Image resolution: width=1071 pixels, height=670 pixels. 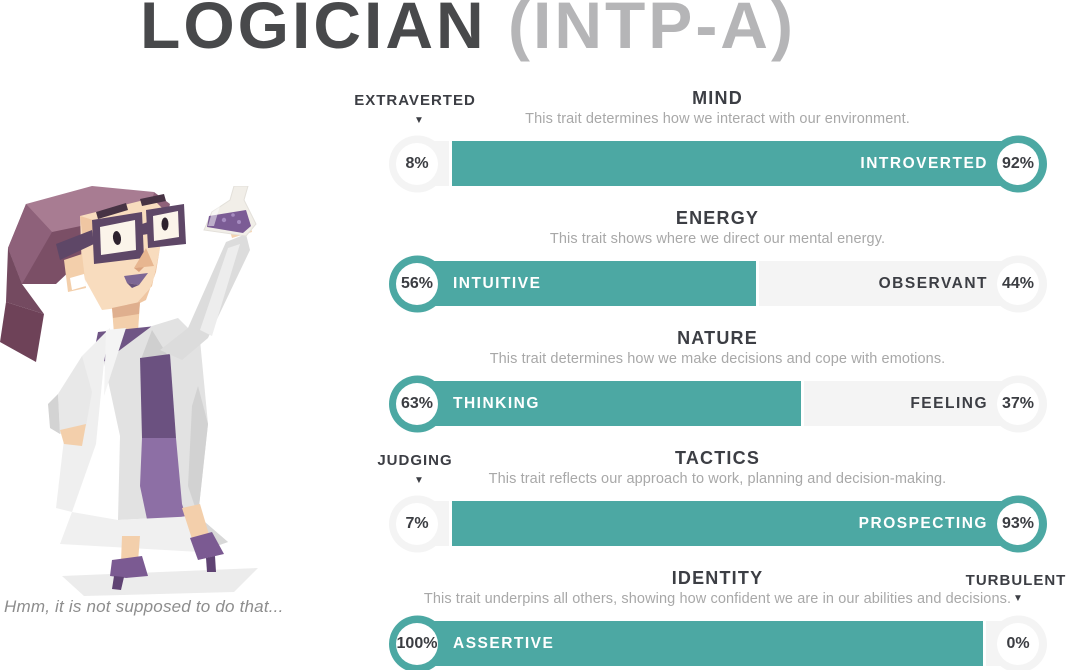 I want to click on percent-badge: 93%, so click(x=1018, y=523).